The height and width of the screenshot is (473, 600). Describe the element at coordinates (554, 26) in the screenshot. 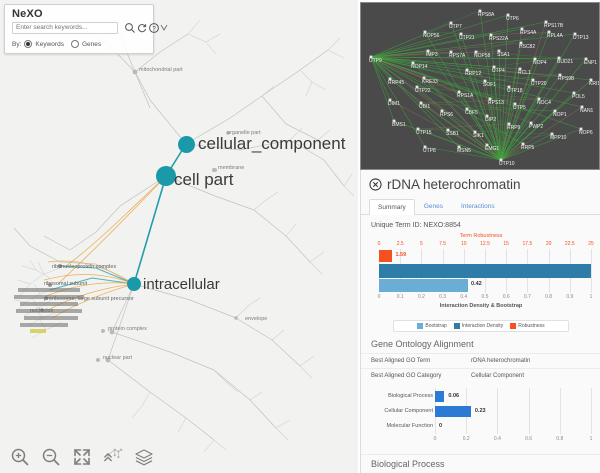

I see `gene-label: RPS17B` at that location.